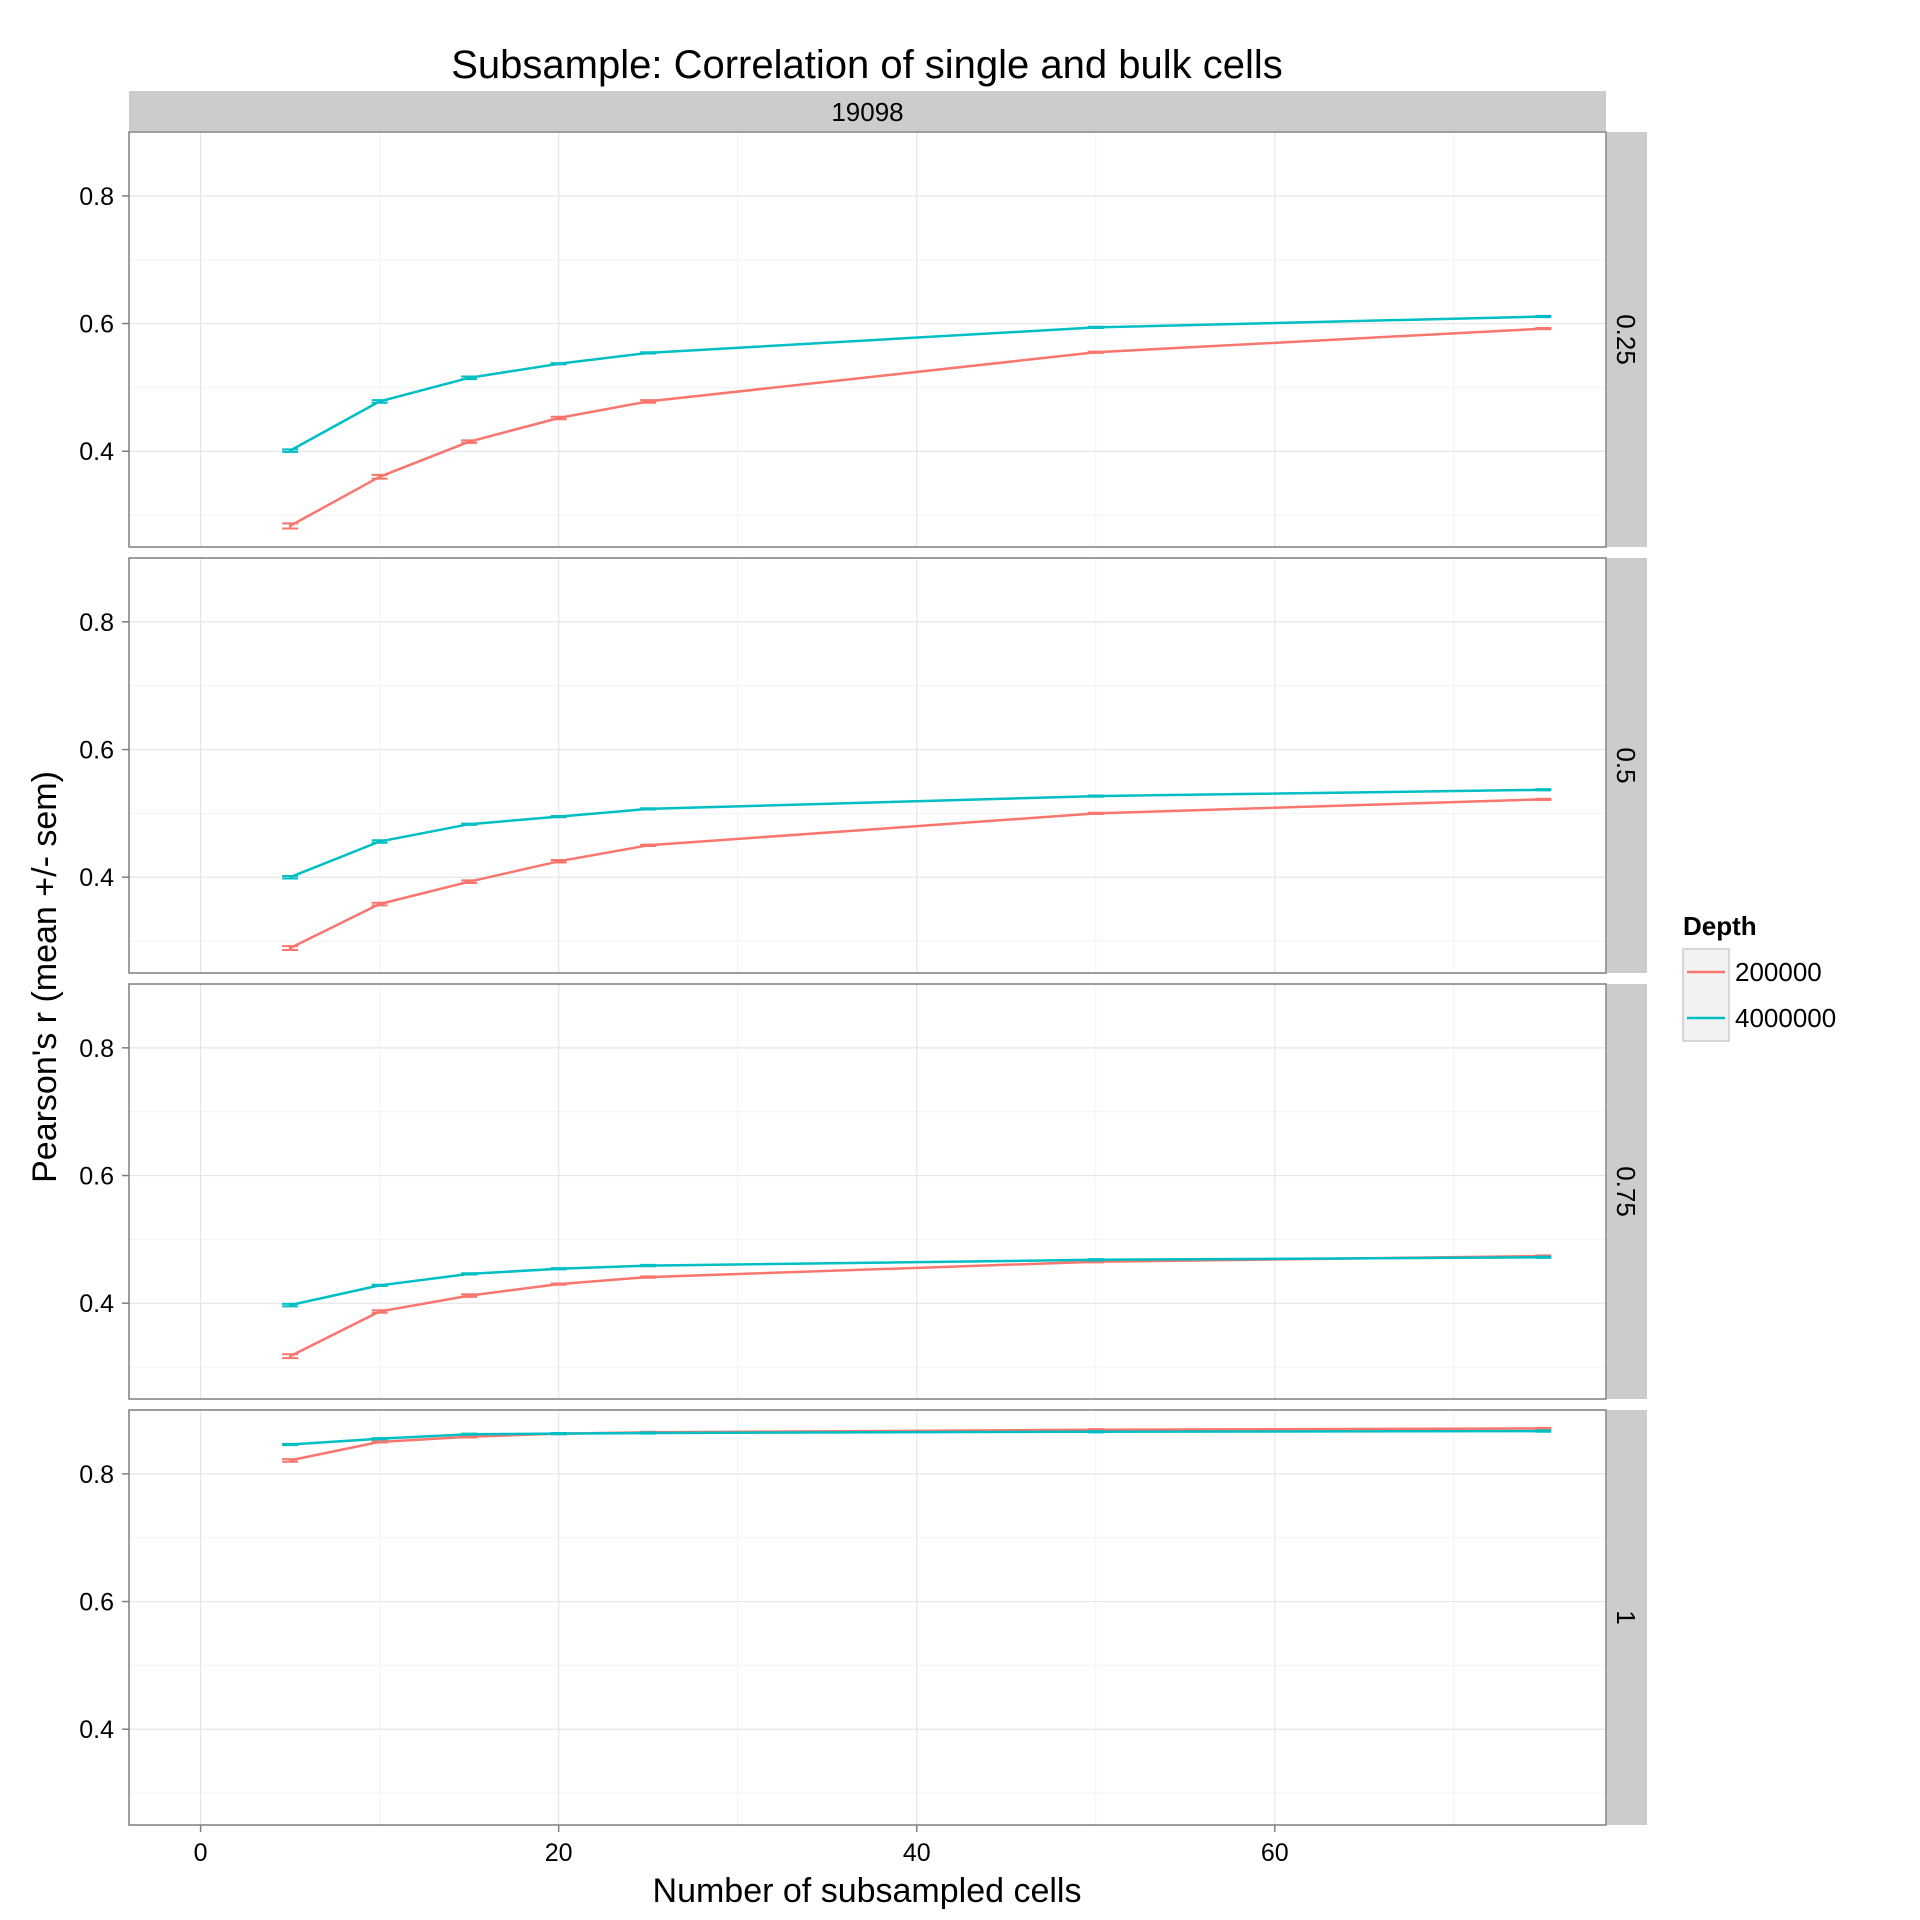 This screenshot has width=1920, height=1920. I want to click on x-axis-label: Number of subsampled cells, so click(867, 1891).